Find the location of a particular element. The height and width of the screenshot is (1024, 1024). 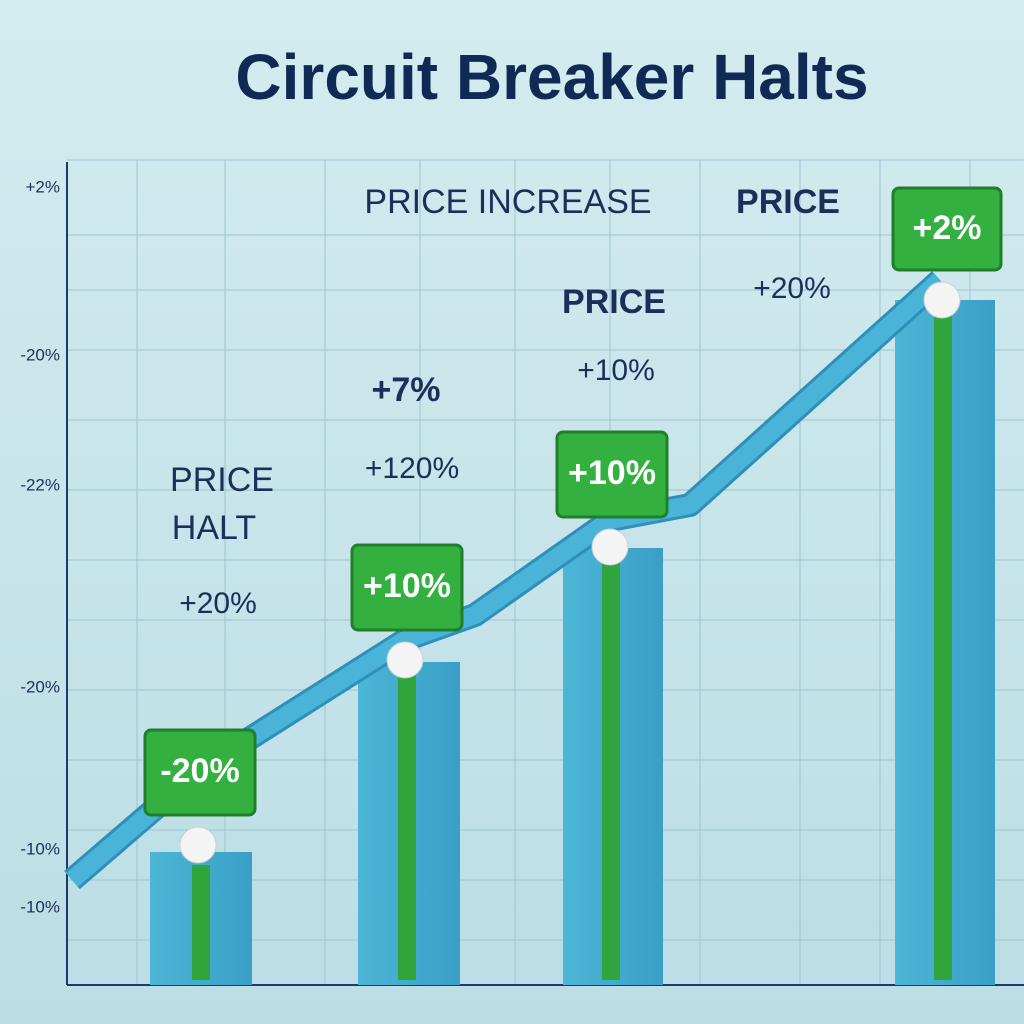

axis-label: -22% is located at coordinates (40, 484).